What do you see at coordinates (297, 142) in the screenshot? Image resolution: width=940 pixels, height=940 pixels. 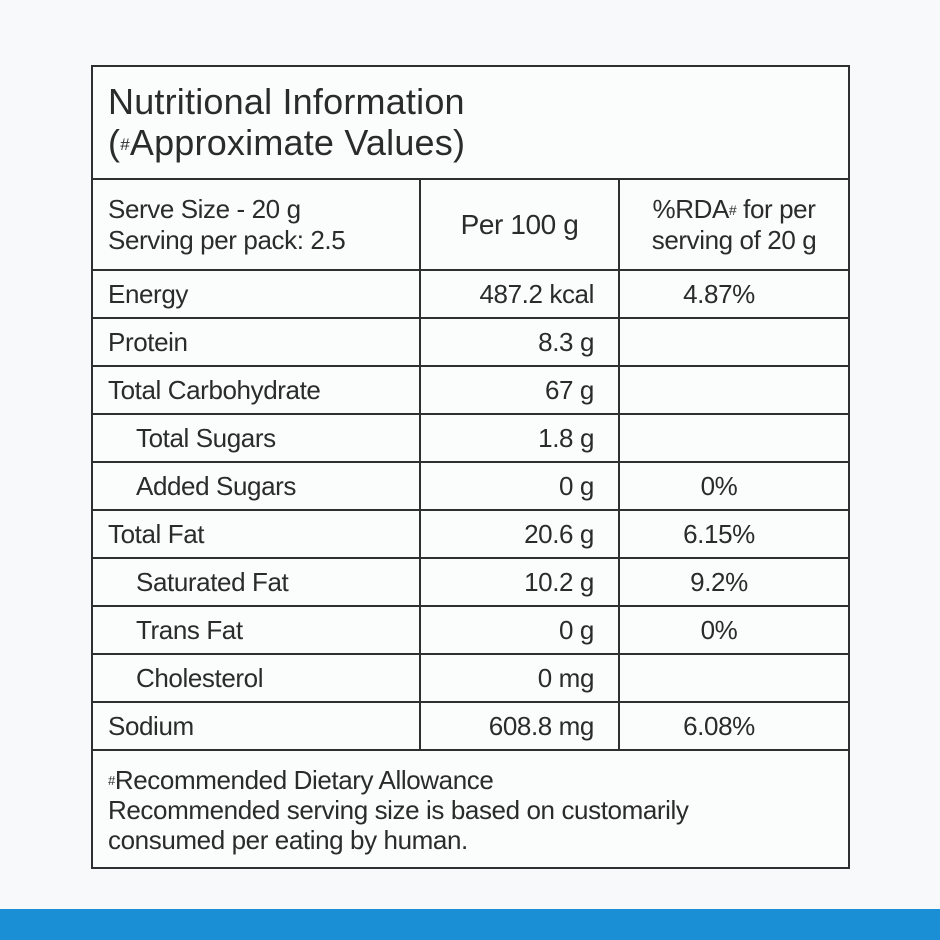 I see `title-line-2-text: Approximate Values)` at bounding box center [297, 142].